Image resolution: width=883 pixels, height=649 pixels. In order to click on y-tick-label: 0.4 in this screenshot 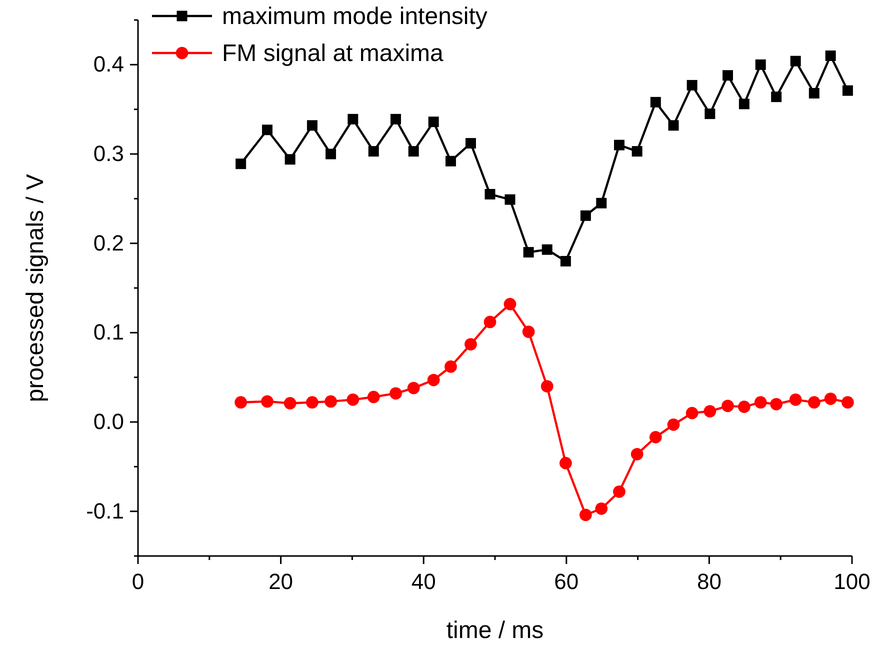, I will do `click(108, 64)`.